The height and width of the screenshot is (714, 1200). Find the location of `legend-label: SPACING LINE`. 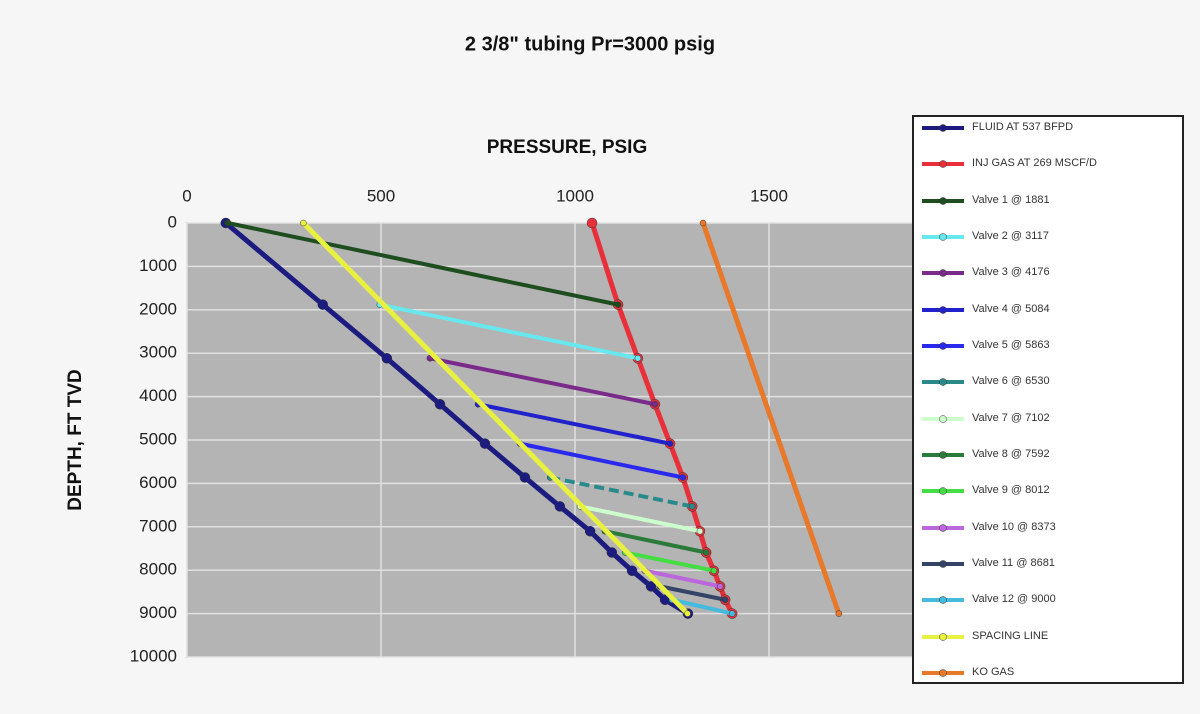

legend-label: SPACING LINE is located at coordinates (1010, 635).